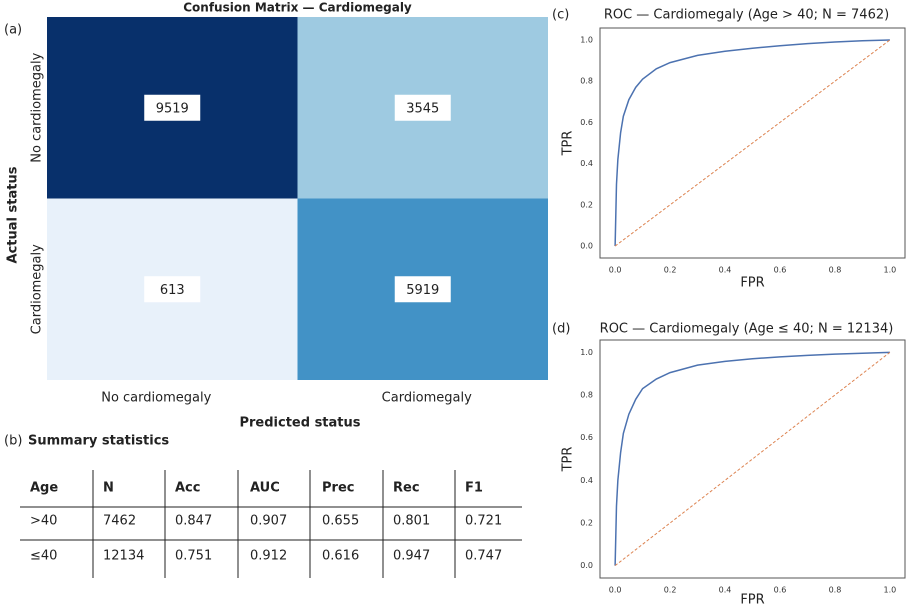  What do you see at coordinates (187, 488) in the screenshot?
I see `column-header: Acc` at bounding box center [187, 488].